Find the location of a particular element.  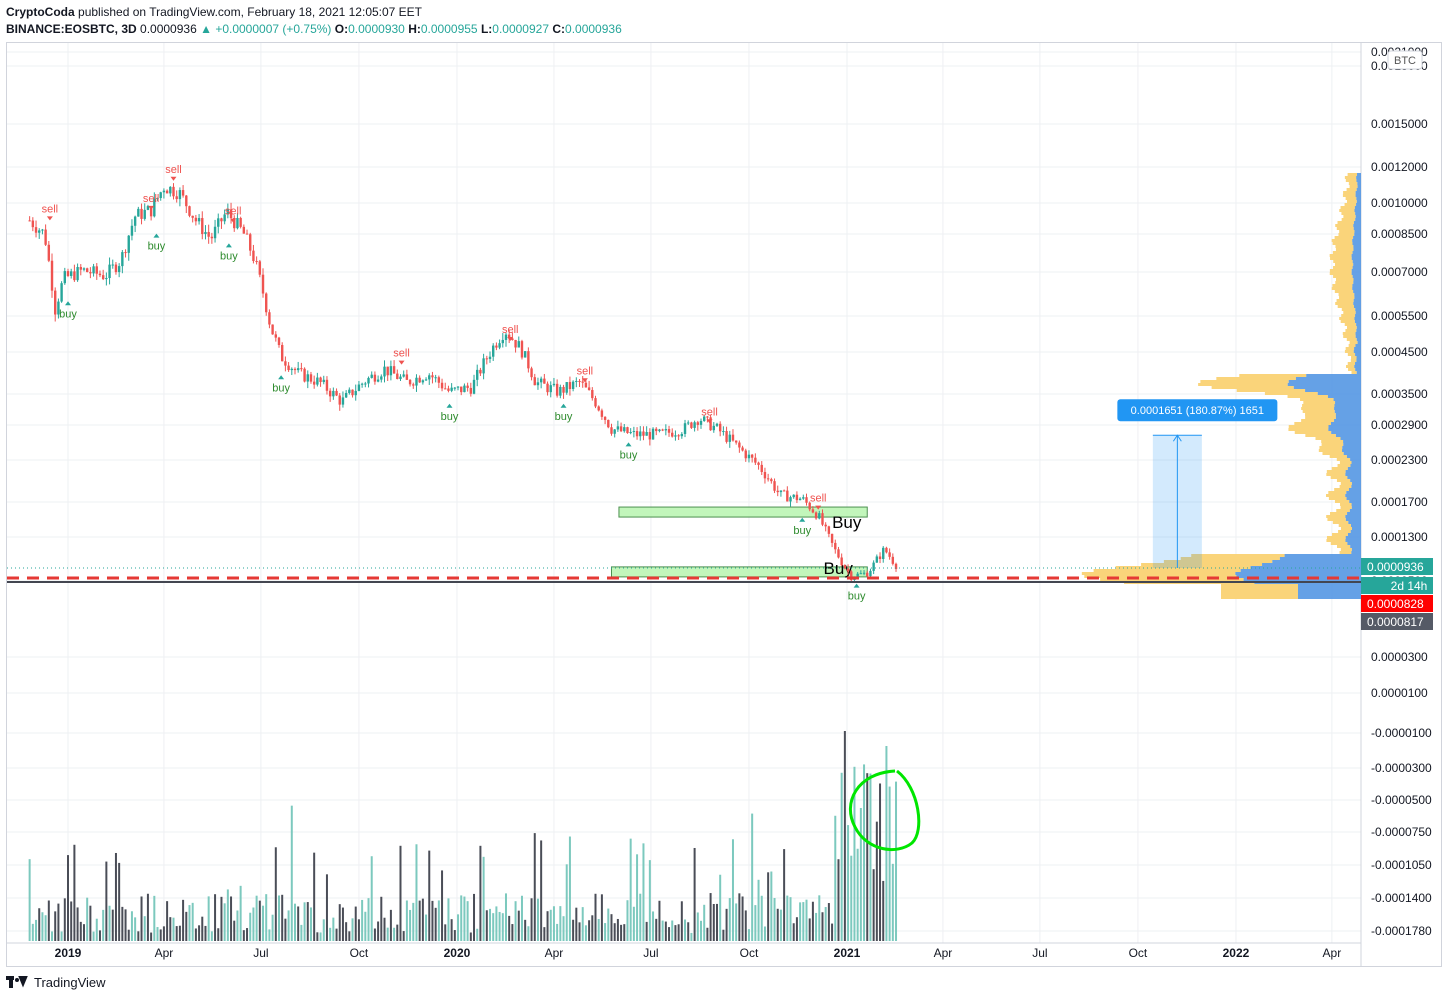

time-tick-label: Apr is located at coordinates (554, 953).